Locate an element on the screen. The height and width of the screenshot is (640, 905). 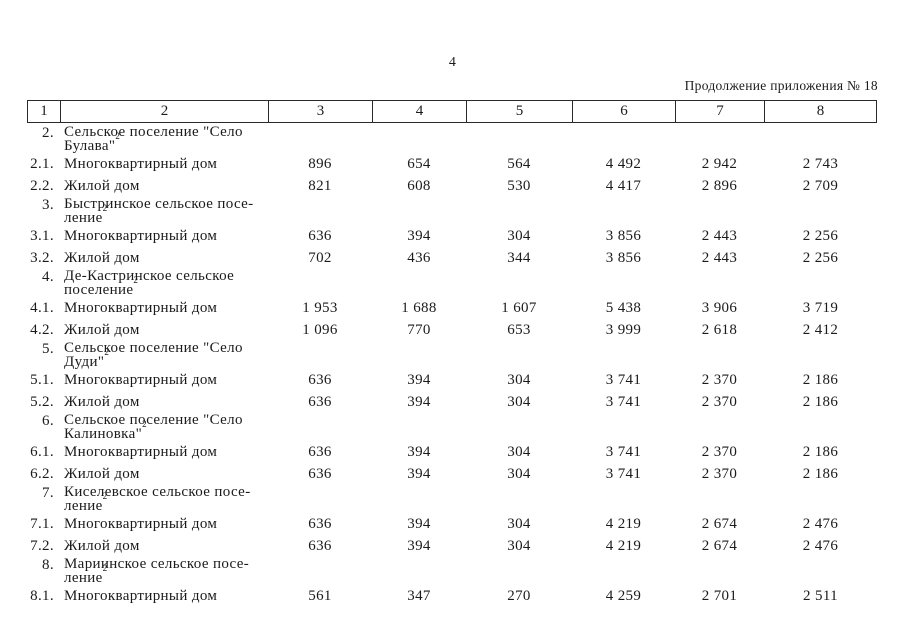
table-row: 4.2. Жилой дом 1 096 770 653 3 999 2 618 2 412 is located at coordinates (452, 330).